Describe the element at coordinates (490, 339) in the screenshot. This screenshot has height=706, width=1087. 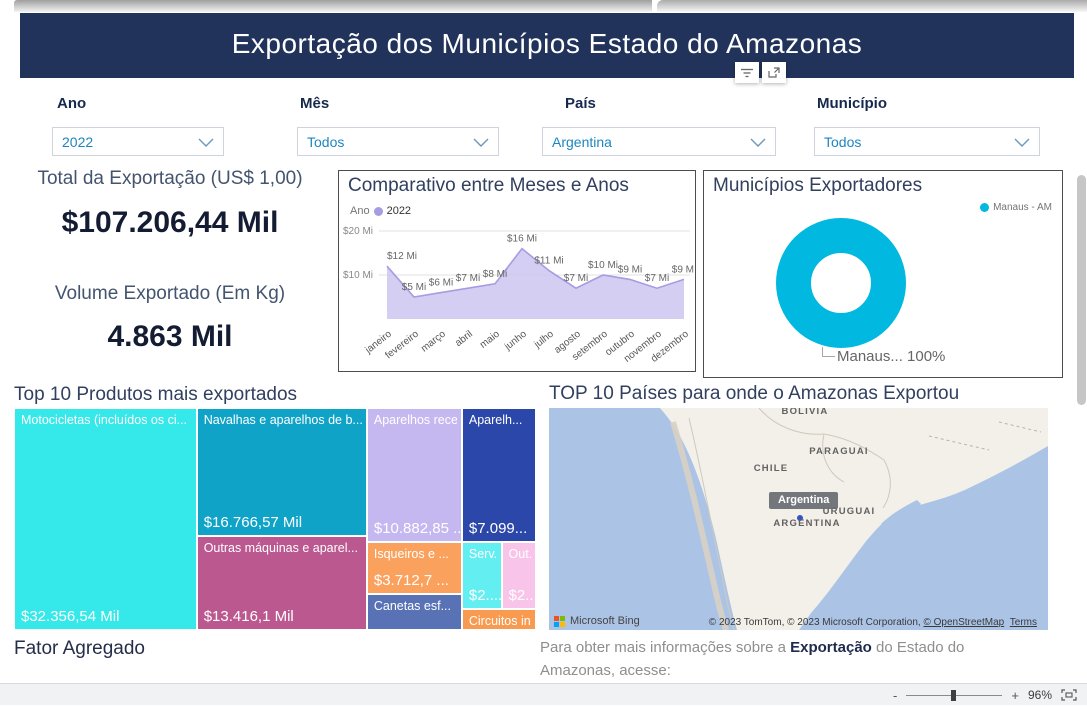
I see `svg-text: maio` at that location.